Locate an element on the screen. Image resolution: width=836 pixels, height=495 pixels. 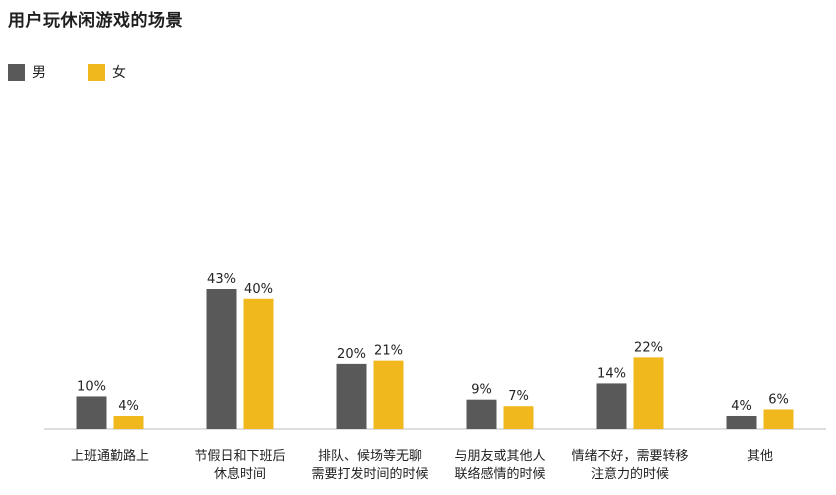
data-label-female-4: 22% is located at coordinates (648, 347).